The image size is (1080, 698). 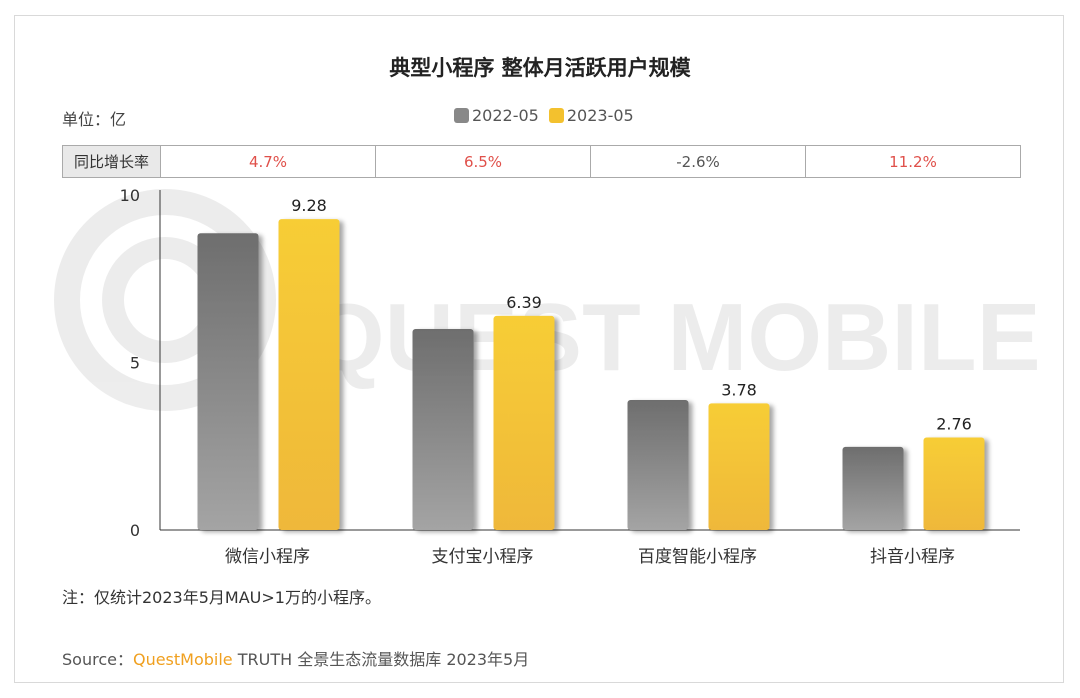 What do you see at coordinates (135, 363) in the screenshot?
I see `y-tick-label: 5` at bounding box center [135, 363].